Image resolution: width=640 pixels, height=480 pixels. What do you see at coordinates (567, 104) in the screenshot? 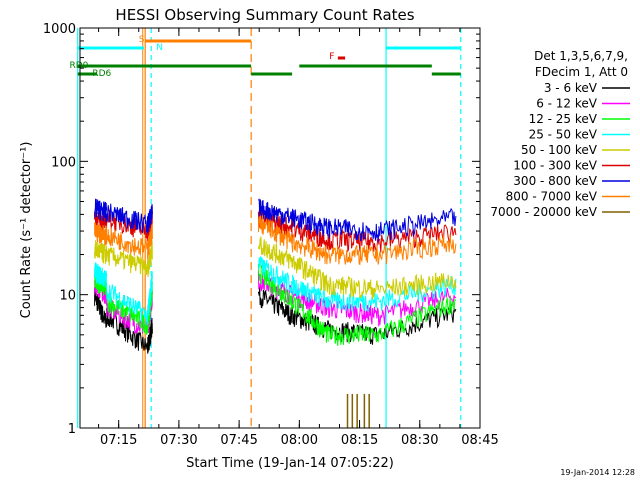
I see `legend-label-1: 6 - 12 keV` at bounding box center [567, 104].